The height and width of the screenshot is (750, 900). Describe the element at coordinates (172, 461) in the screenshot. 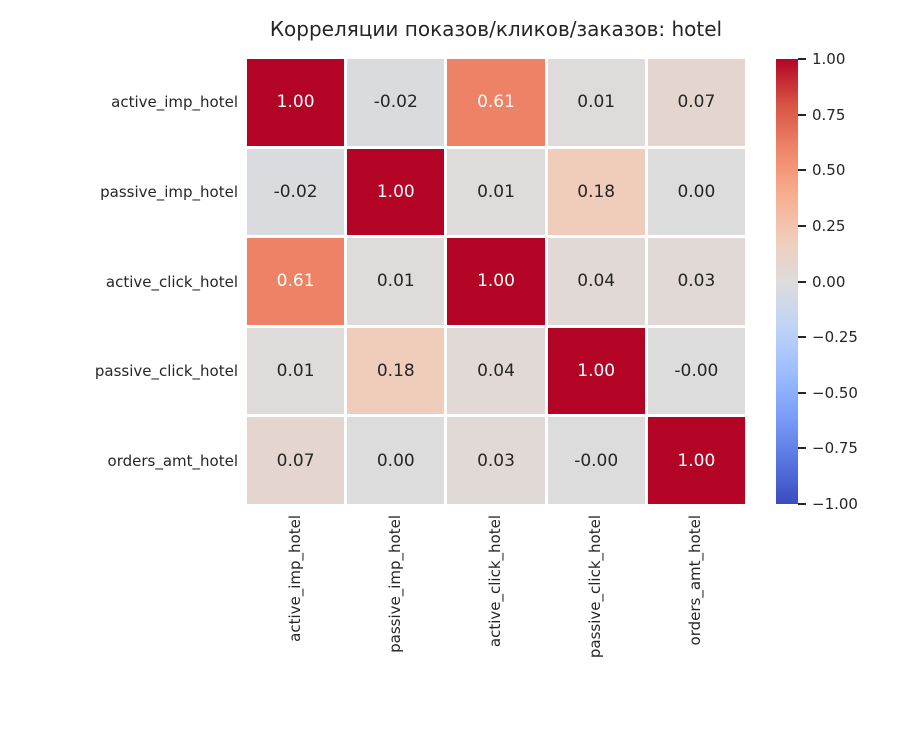

I see `y-tick-label-orders-amt-hotel: orders_amt_hotel` at that location.